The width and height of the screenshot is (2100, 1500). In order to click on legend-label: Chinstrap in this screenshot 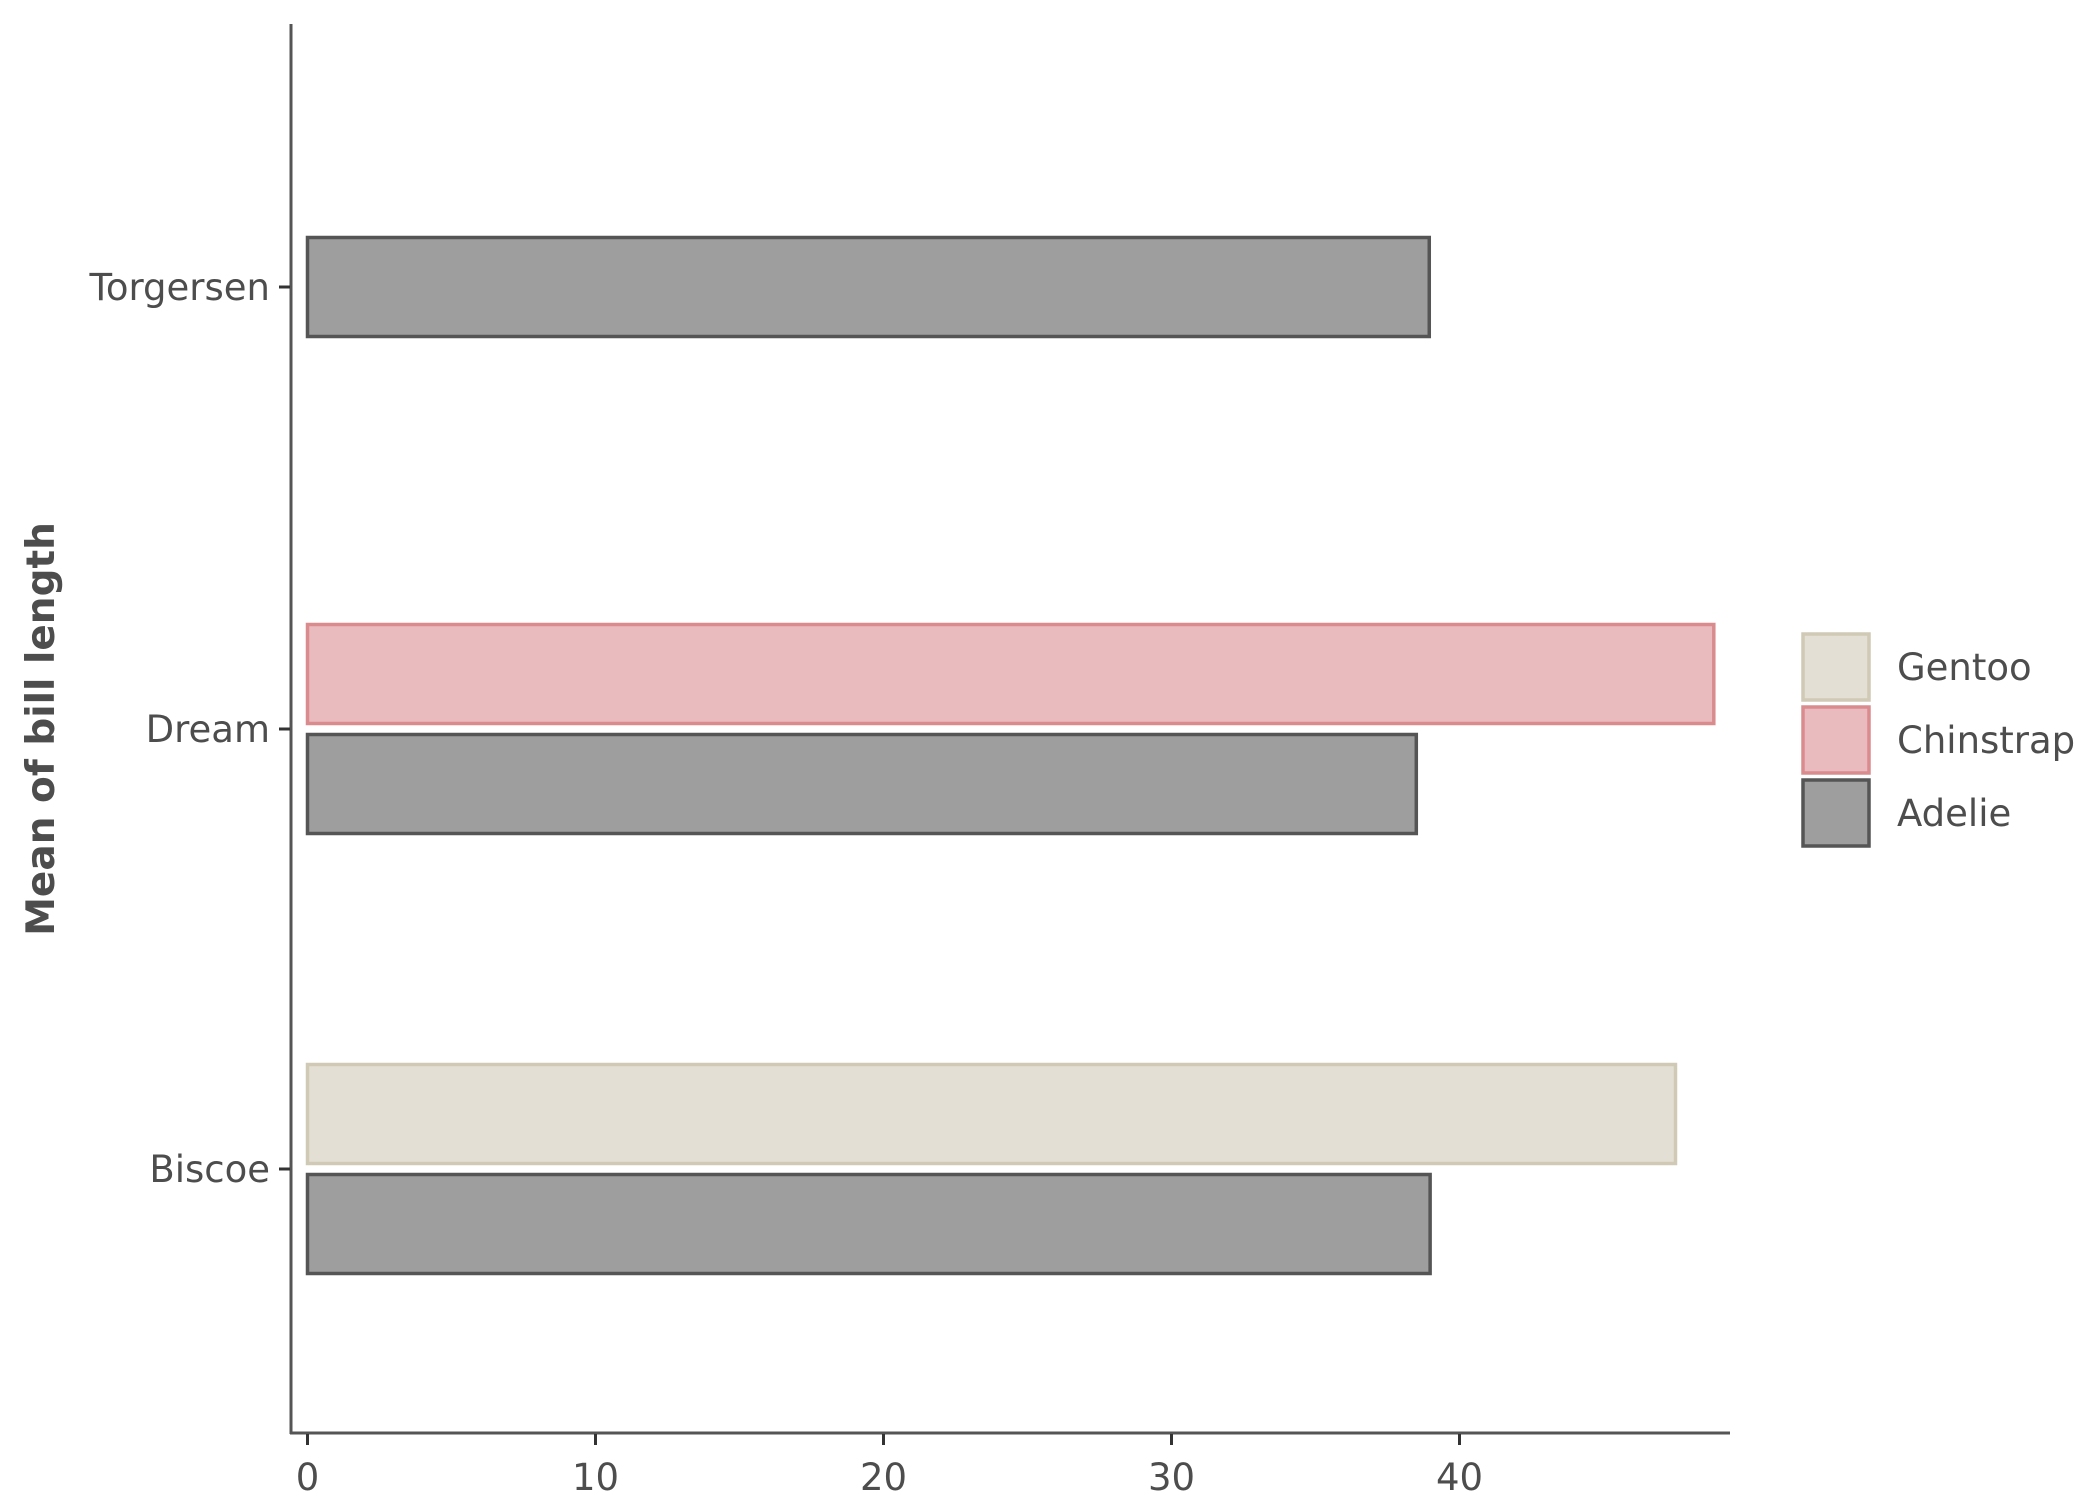, I will do `click(1986, 740)`.